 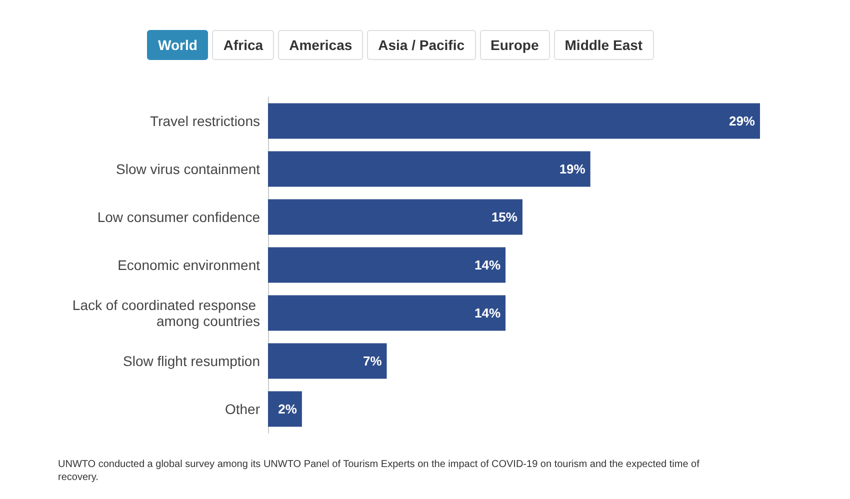 What do you see at coordinates (166, 313) in the screenshot?
I see `y-tick-label: Lack of coordinated response among countries` at bounding box center [166, 313].